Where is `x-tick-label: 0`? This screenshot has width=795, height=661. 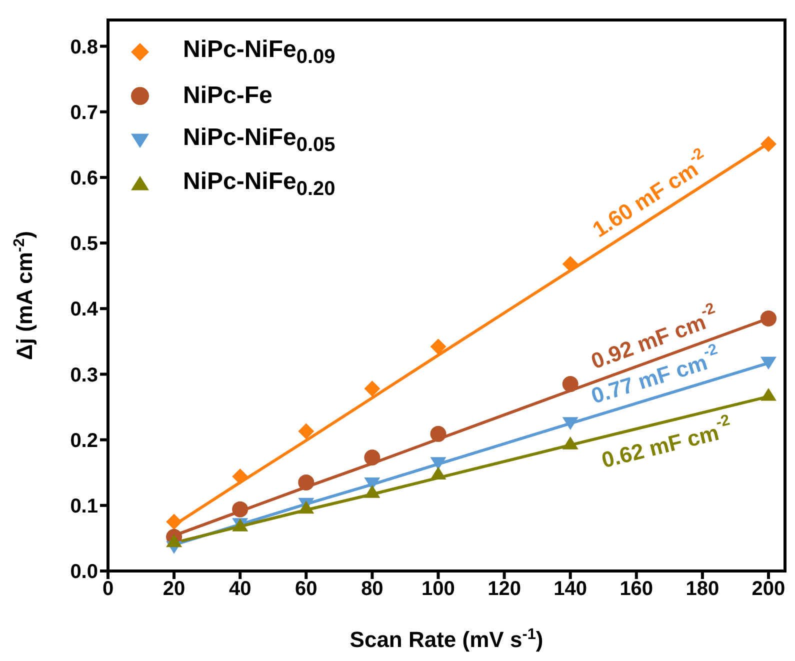 x-tick-label: 0 is located at coordinates (108, 589).